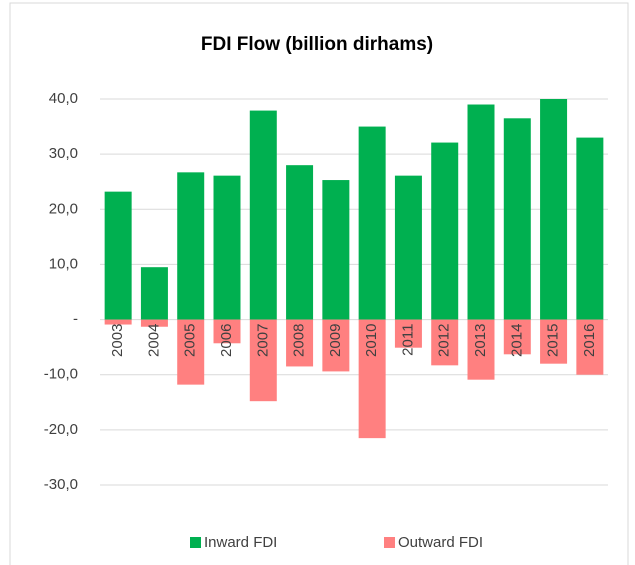 The image size is (635, 565). I want to click on x-tick-label: 2010, so click(371, 340).